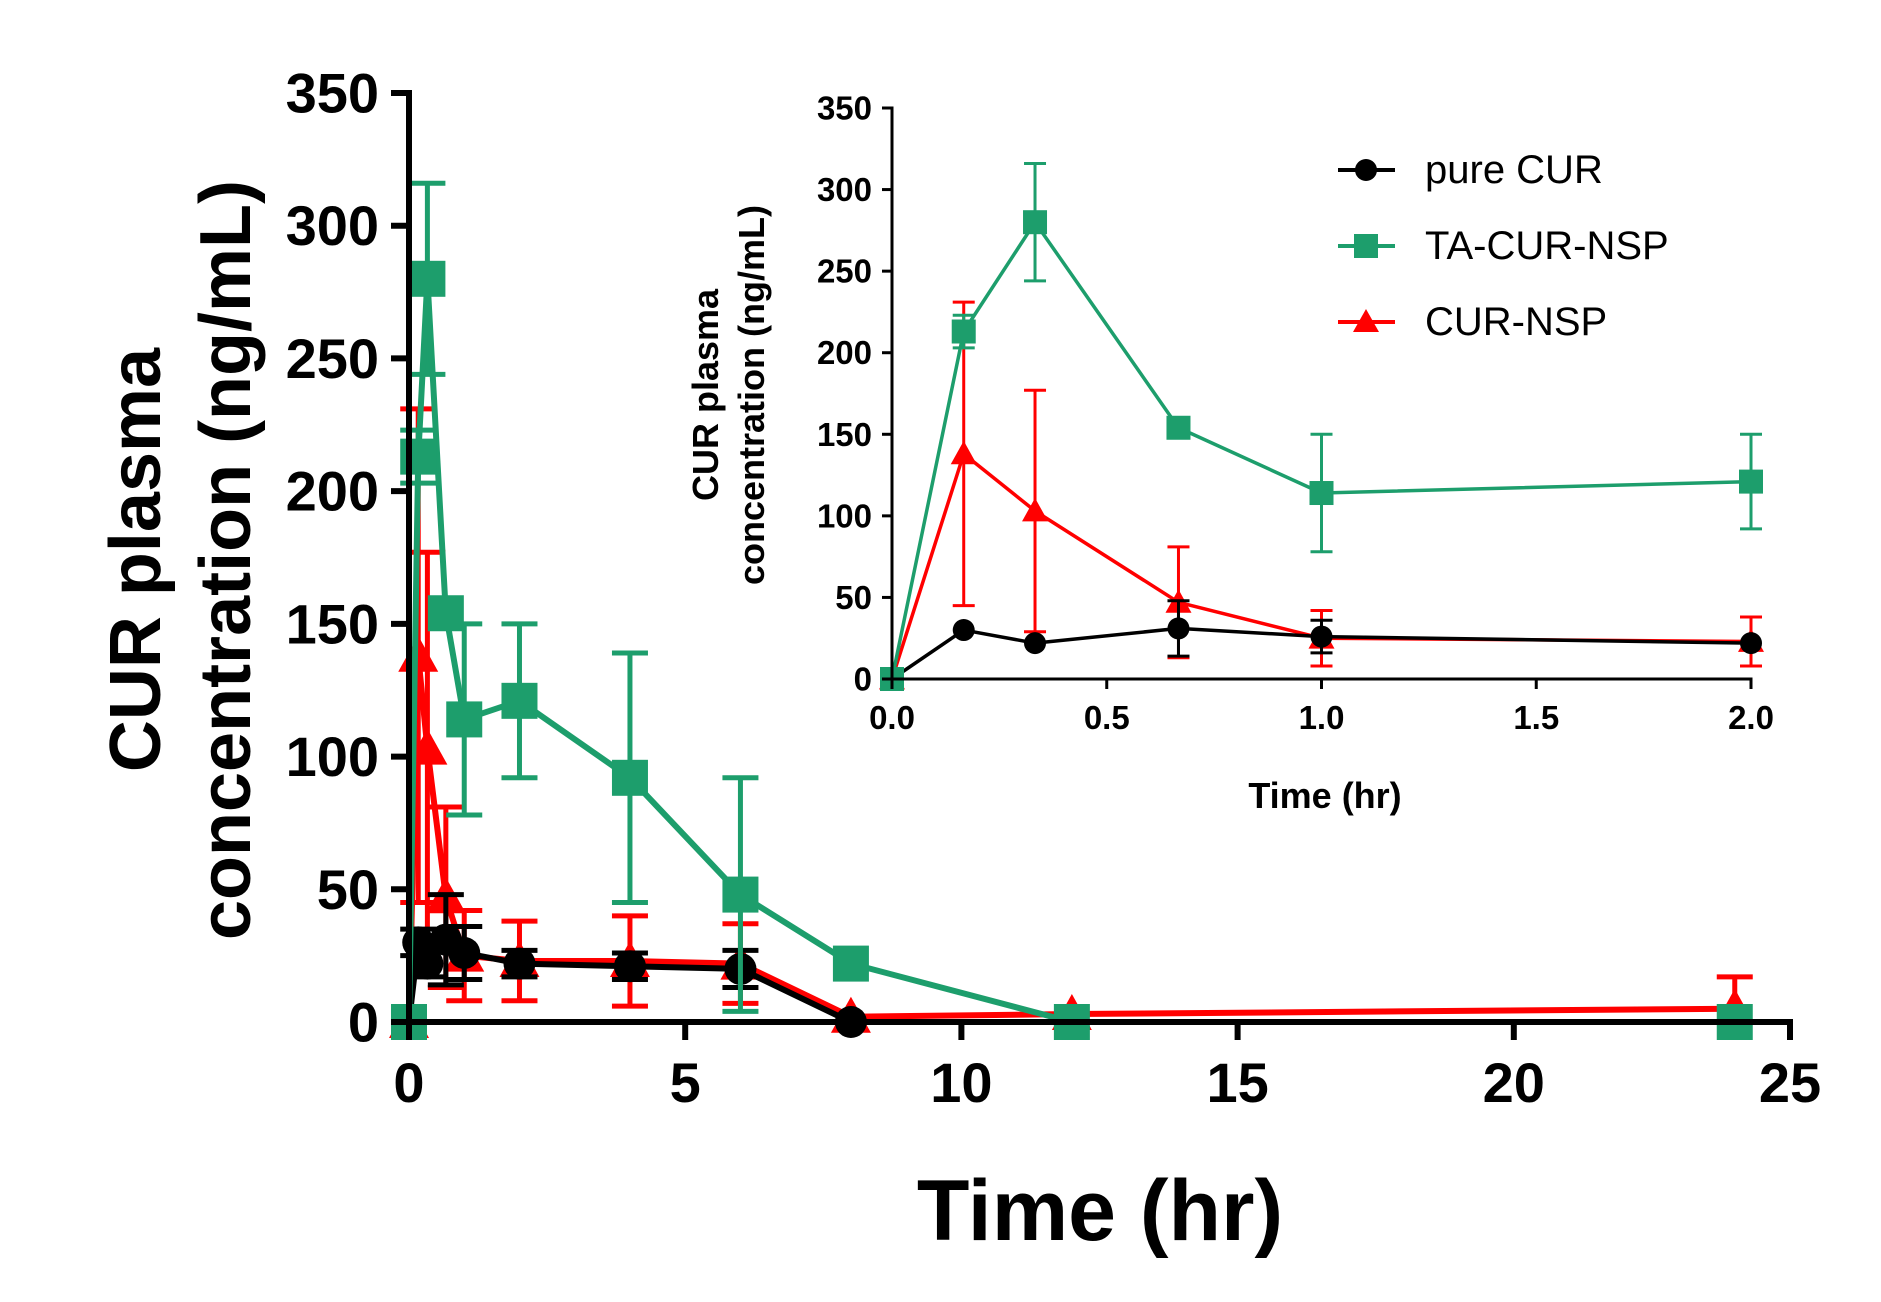 This screenshot has width=1881, height=1302. What do you see at coordinates (1321, 653) in the screenshot?
I see `inset-series-line` at bounding box center [1321, 653].